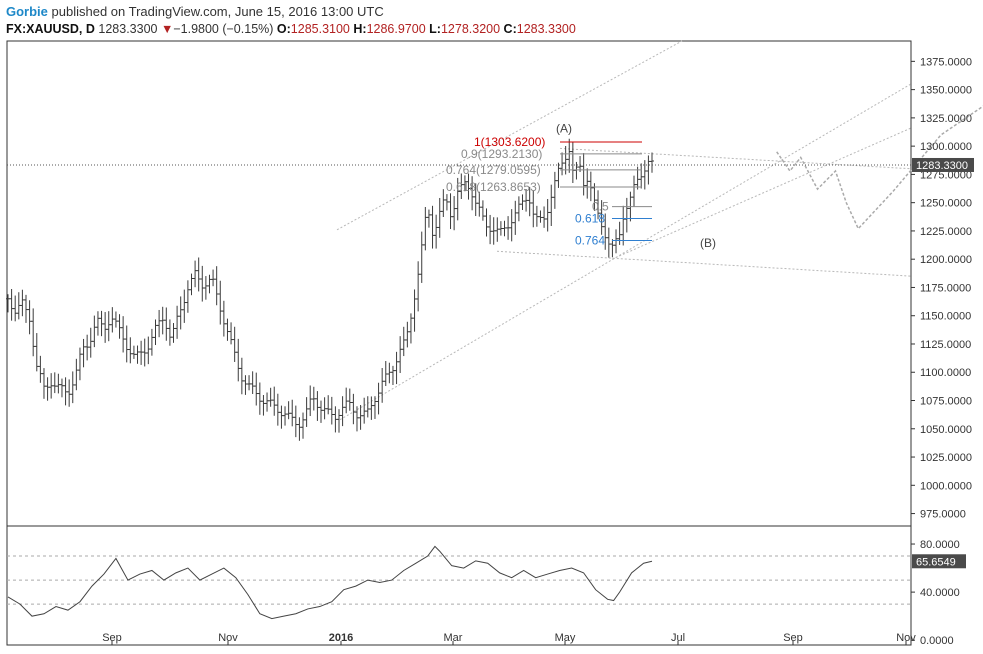  Describe the element at coordinates (341, 638) in the screenshot. I see `time-tick-label: 2016` at that location.